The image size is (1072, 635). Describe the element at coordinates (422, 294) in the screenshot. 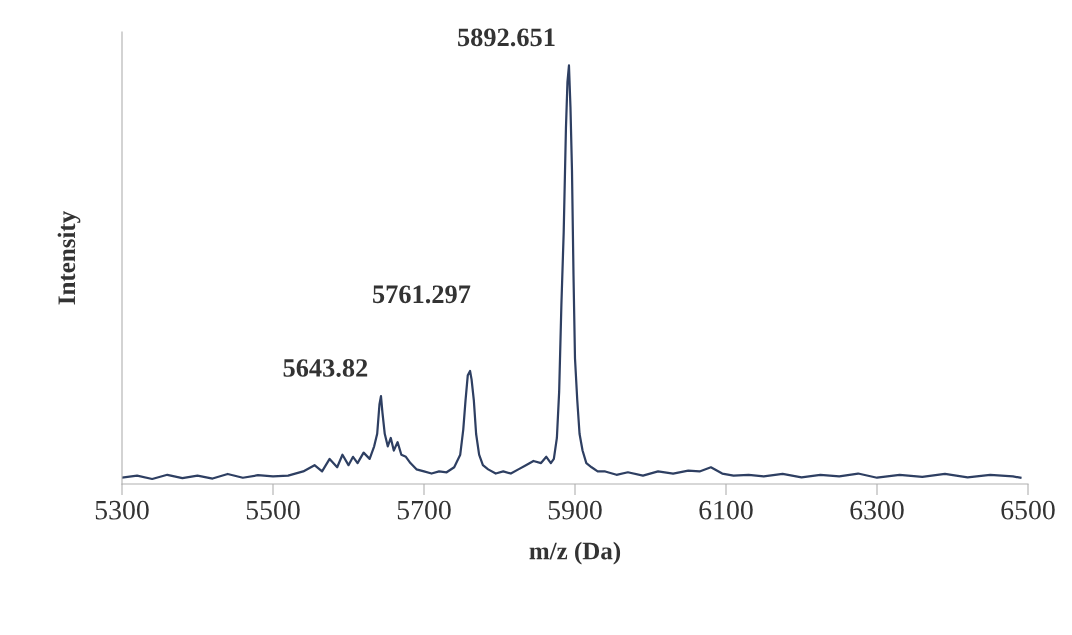

I see `annotation: 5761.297` at that location.